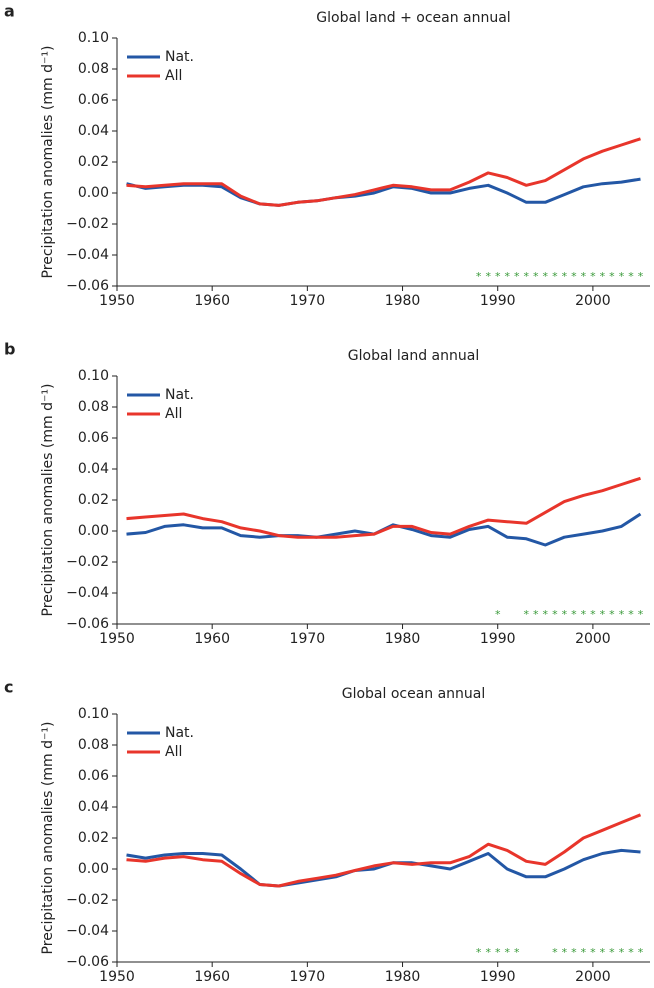 Image resolution: width=654 pixels, height=988 pixels. What do you see at coordinates (117, 301) in the screenshot?
I see `x-tick-label: 1950` at bounding box center [117, 301].